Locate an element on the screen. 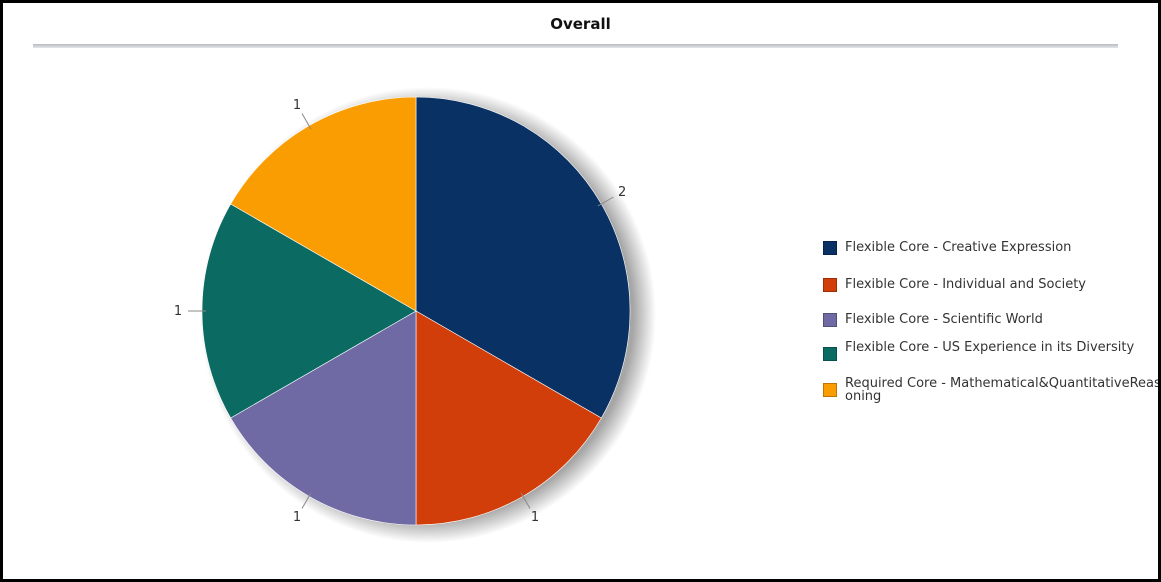  legend-label-2: Flexible Core - Individual and Society is located at coordinates (965, 284).